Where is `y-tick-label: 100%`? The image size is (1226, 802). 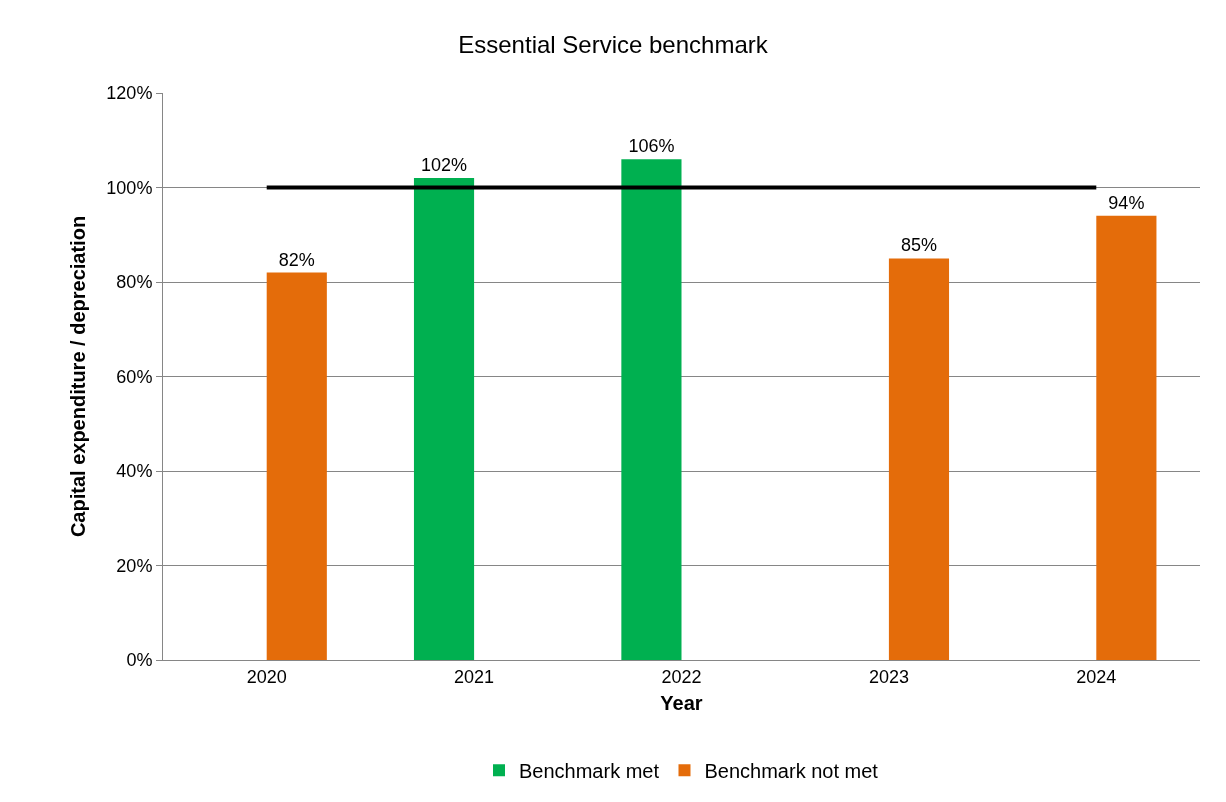
y-tick-label: 100% is located at coordinates (129, 187).